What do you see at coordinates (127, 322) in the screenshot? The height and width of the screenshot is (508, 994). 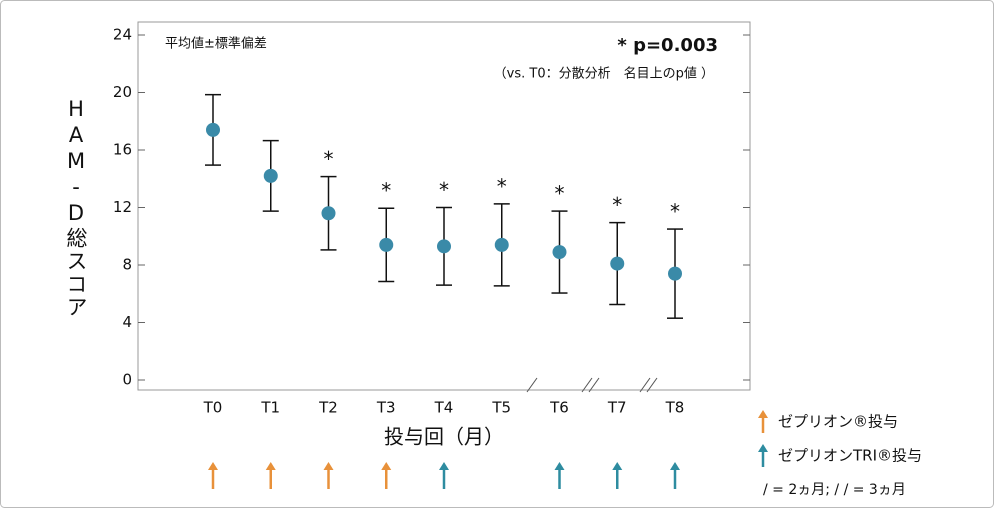 I see `y-tick-label: 4` at bounding box center [127, 322].